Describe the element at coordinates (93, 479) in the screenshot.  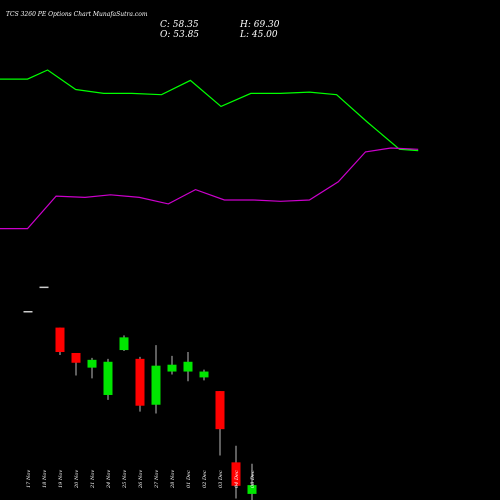
I see `x-tick-label: 21 Nov` at that location.